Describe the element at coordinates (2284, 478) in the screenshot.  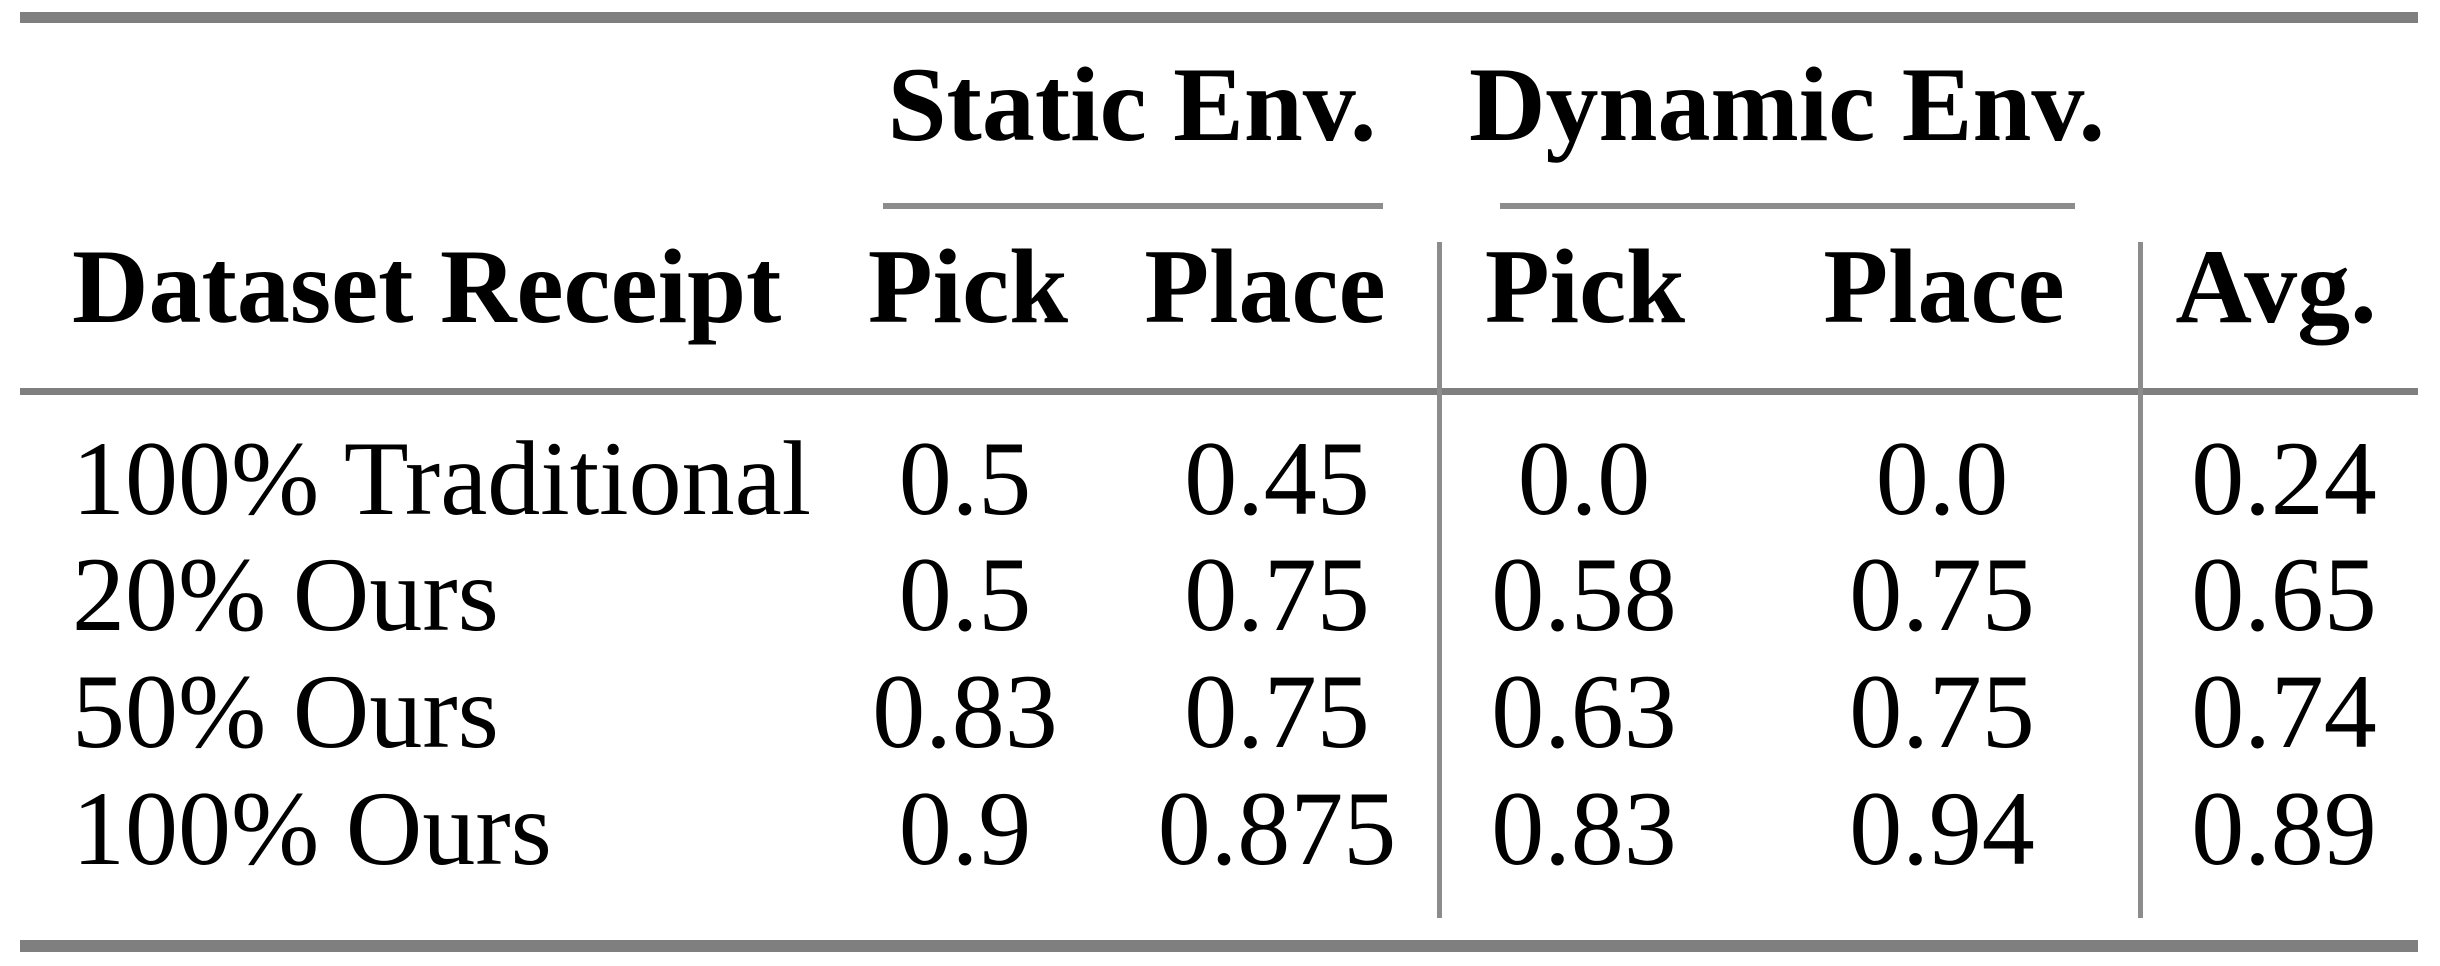
I see `cell-avg: 0.24` at that location.